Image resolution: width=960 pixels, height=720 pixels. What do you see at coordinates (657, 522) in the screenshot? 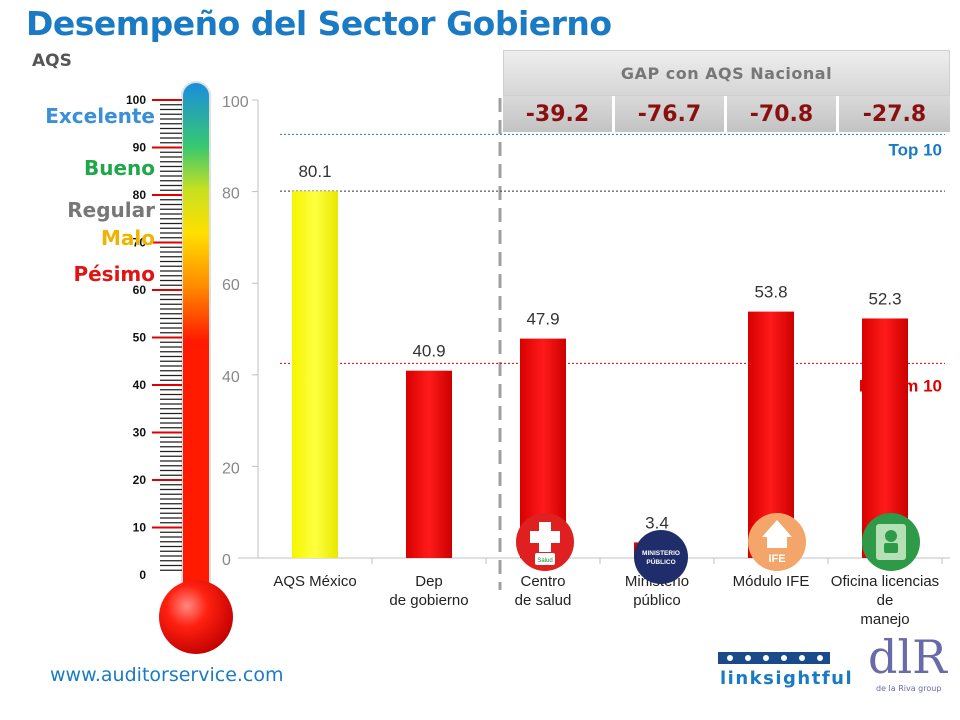
I see `bar-value-label: 3.4` at bounding box center [657, 522].